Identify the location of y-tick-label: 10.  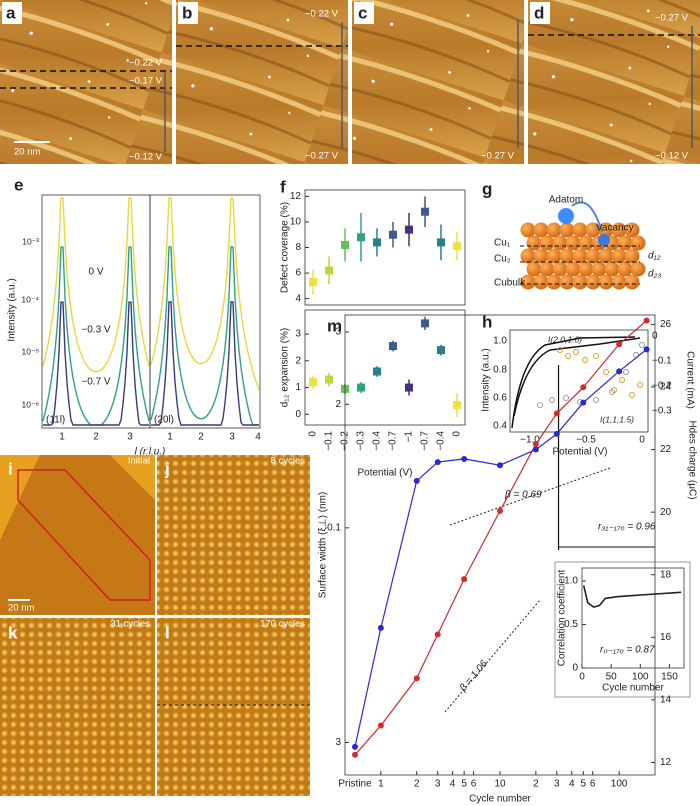
(296, 222).